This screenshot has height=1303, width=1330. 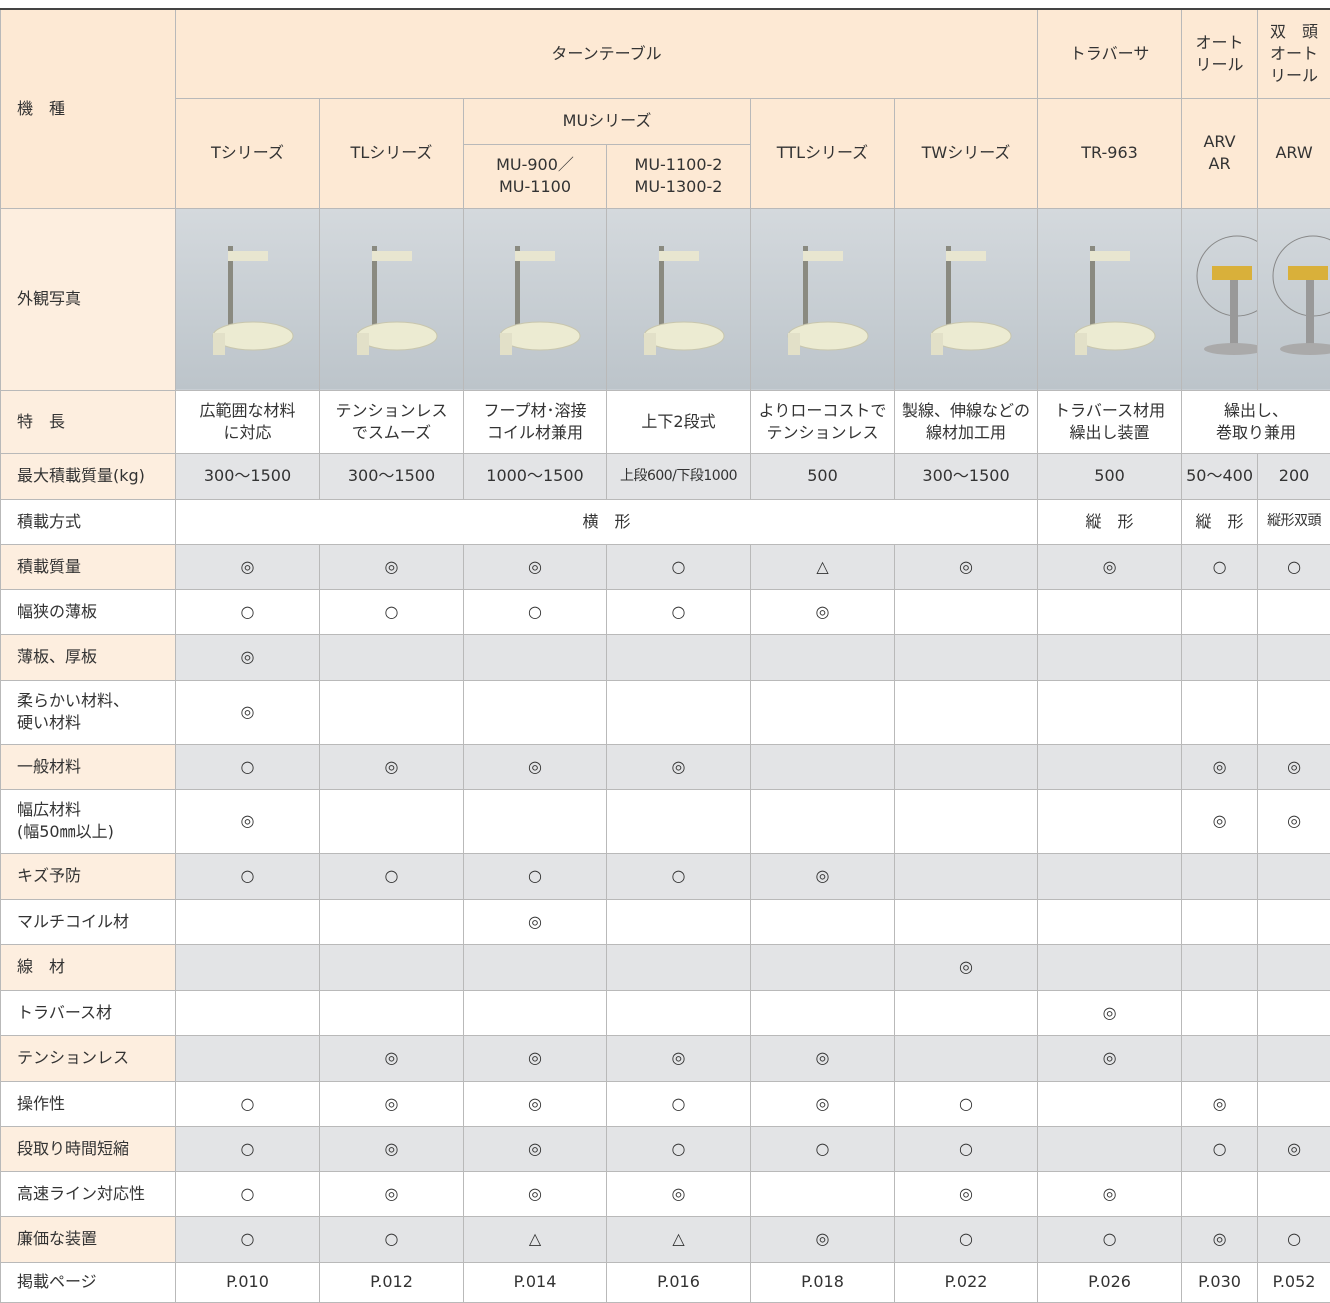 What do you see at coordinates (88, 611) in the screenshot?
I see `row-label: 幅狭の薄板` at bounding box center [88, 611].